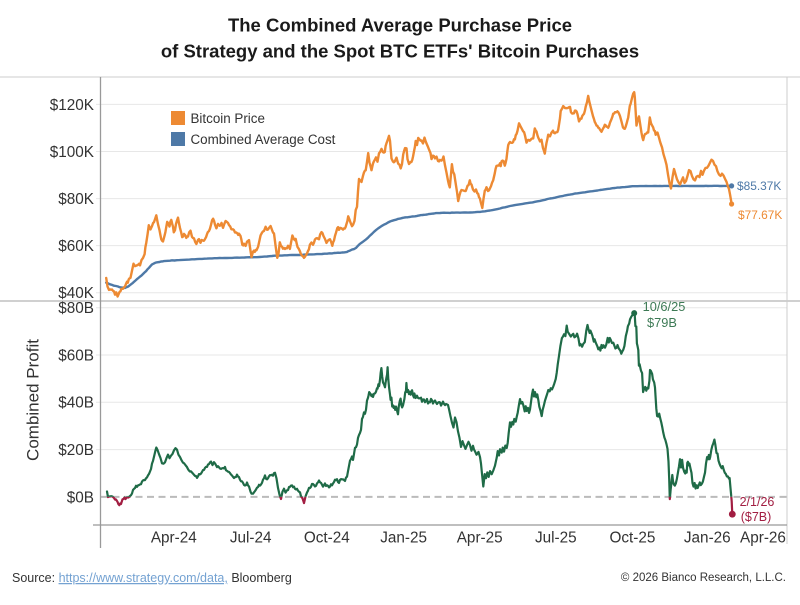 This screenshot has height=605, width=800. I want to click on svg-text: $79B, so click(662, 322).